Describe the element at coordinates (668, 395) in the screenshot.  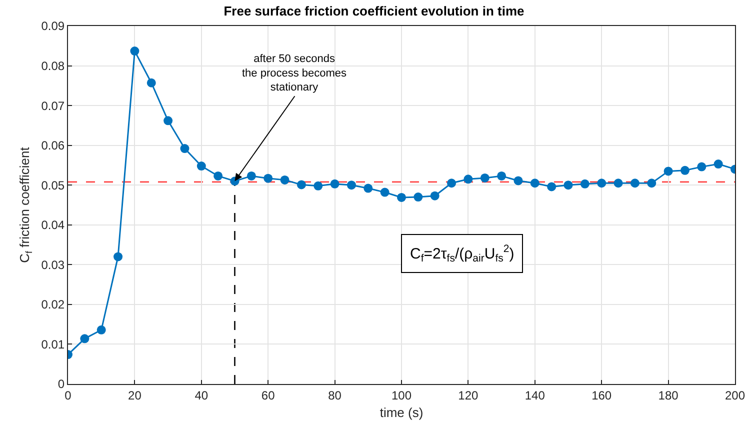
I see `x-tick-label: 180` at that location.